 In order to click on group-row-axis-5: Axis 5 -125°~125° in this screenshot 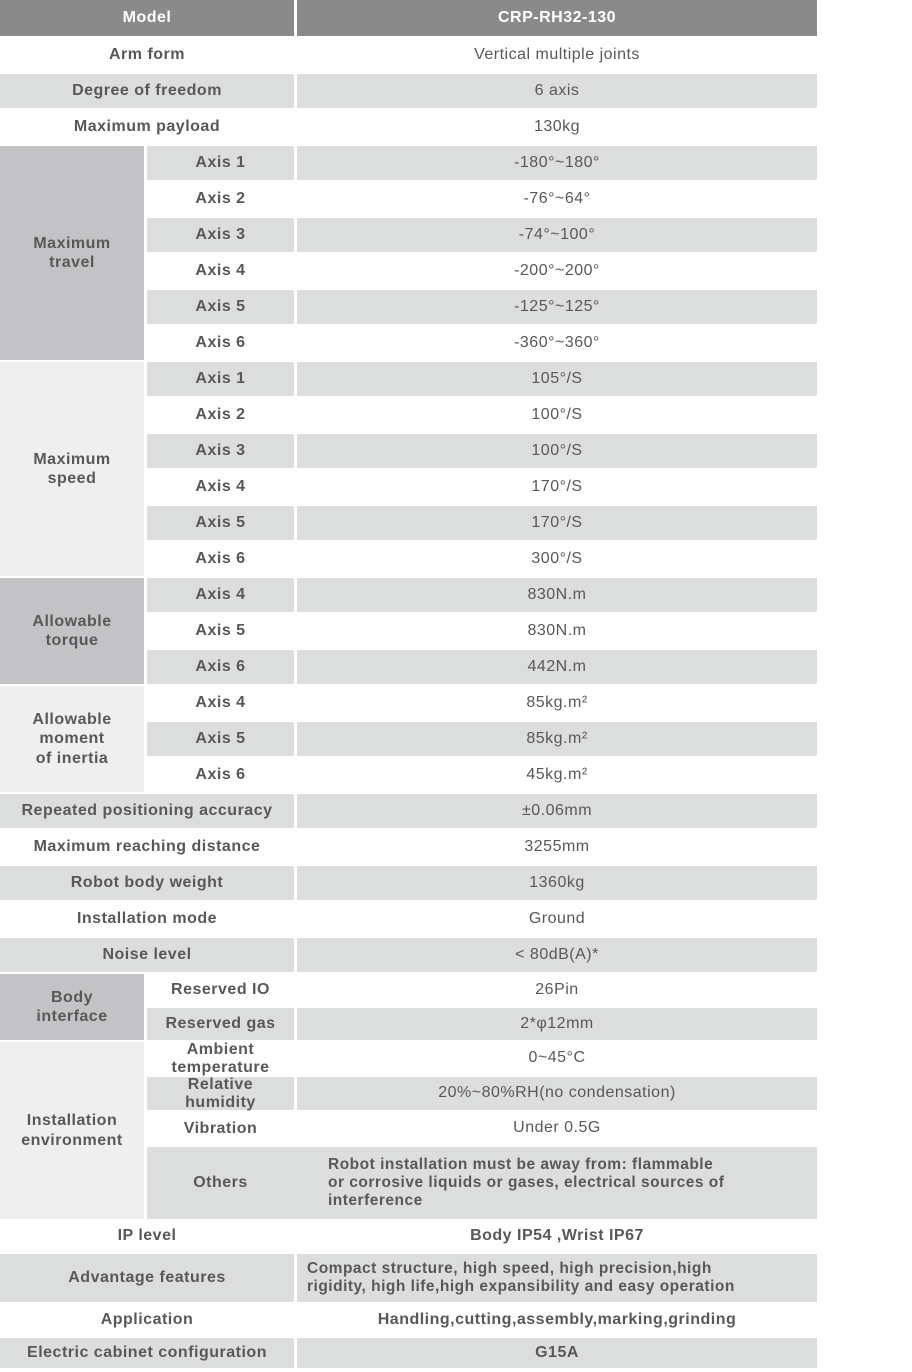, I will do `click(482, 307)`.